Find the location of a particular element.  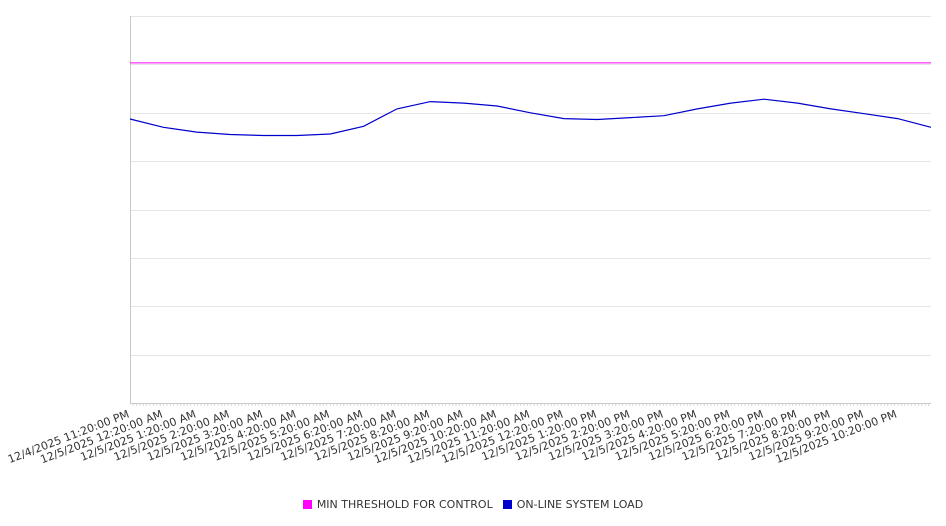

legend-item: MIN THRESHOLD FOR CONTROL is located at coordinates (397, 504).